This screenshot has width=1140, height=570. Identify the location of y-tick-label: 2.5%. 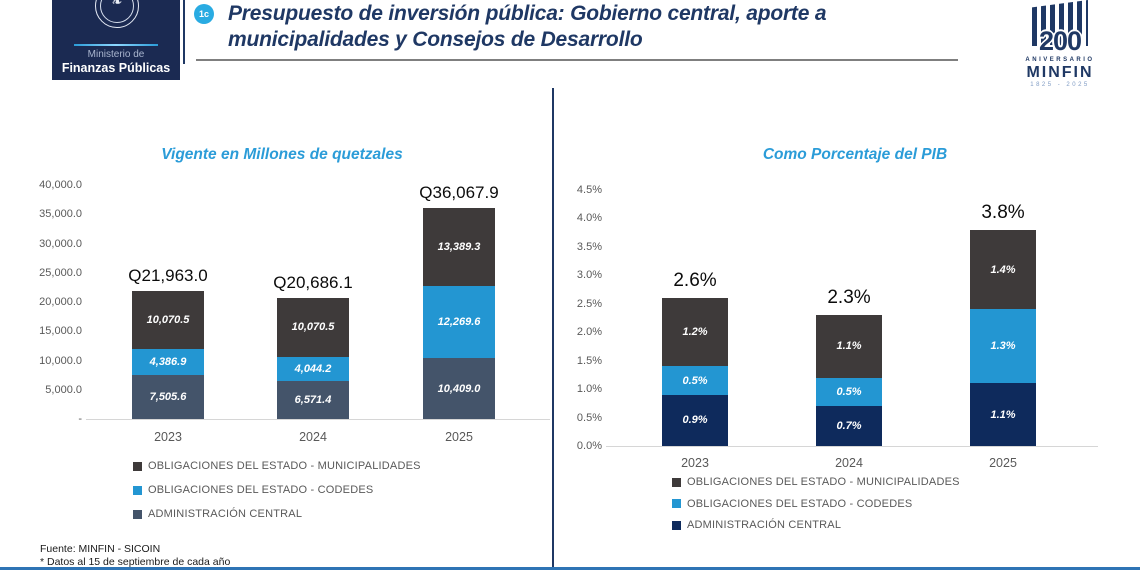
(589, 303).